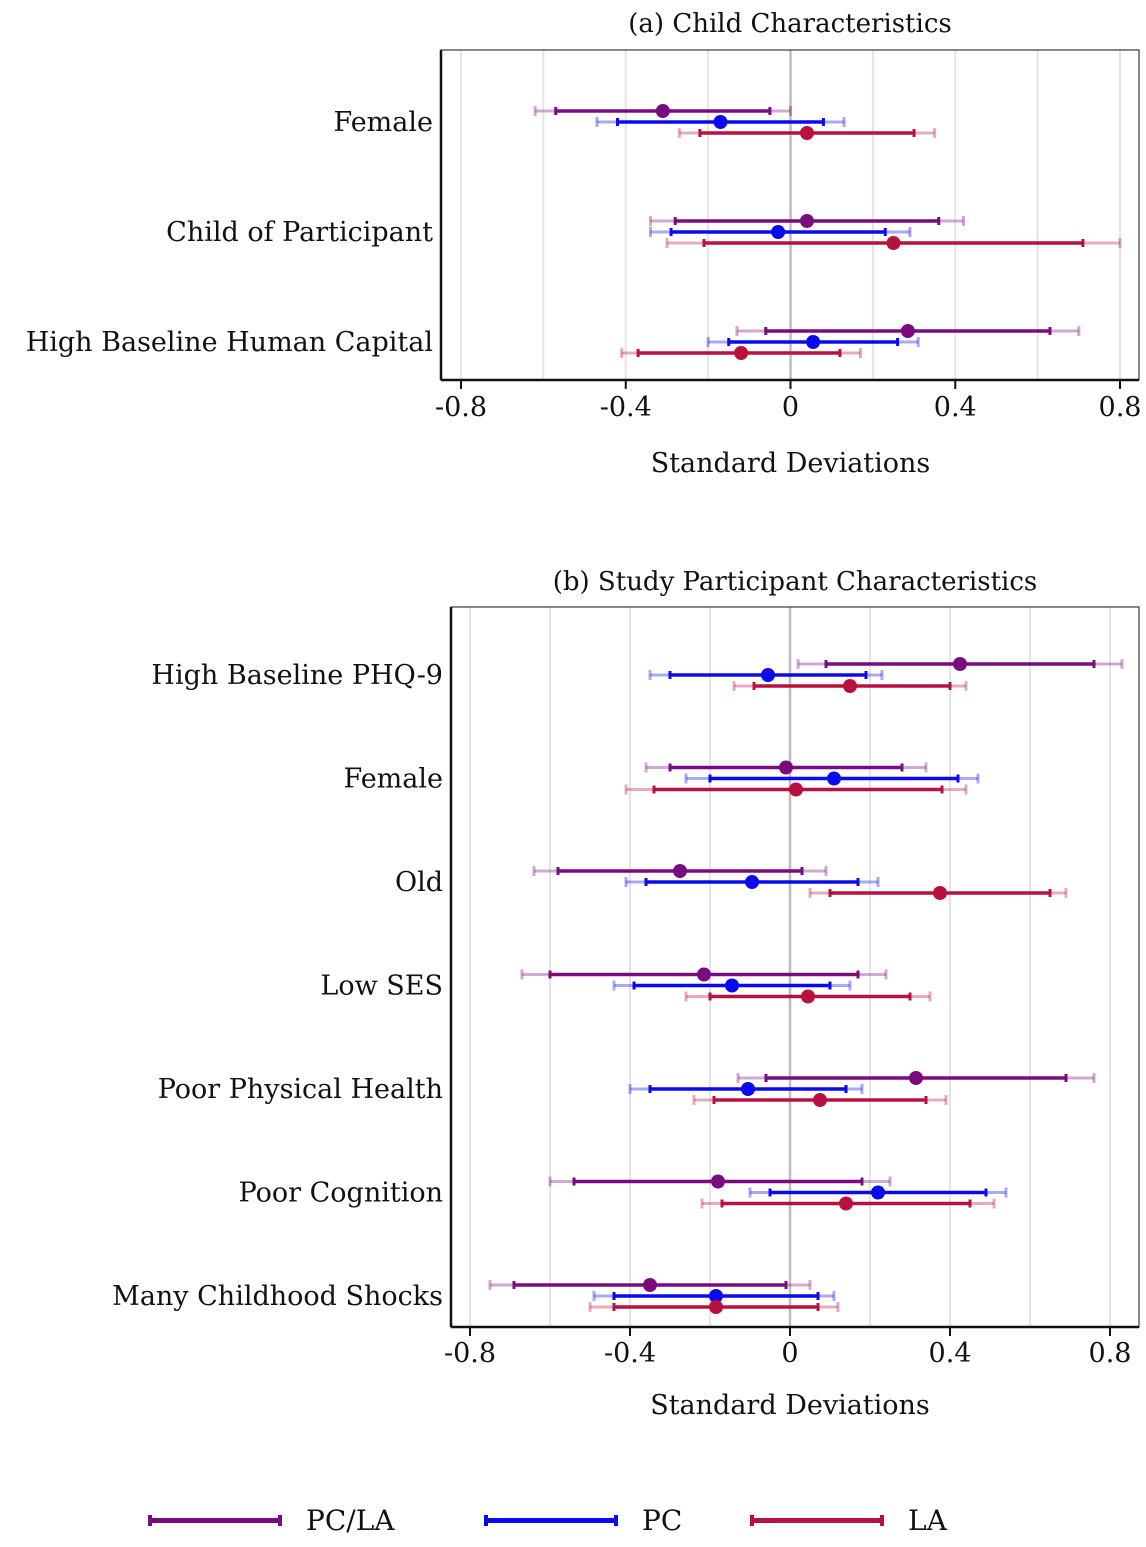 The width and height of the screenshot is (1146, 1547). What do you see at coordinates (350, 1520) in the screenshot?
I see `legend-label-pcla: PC/LA` at bounding box center [350, 1520].